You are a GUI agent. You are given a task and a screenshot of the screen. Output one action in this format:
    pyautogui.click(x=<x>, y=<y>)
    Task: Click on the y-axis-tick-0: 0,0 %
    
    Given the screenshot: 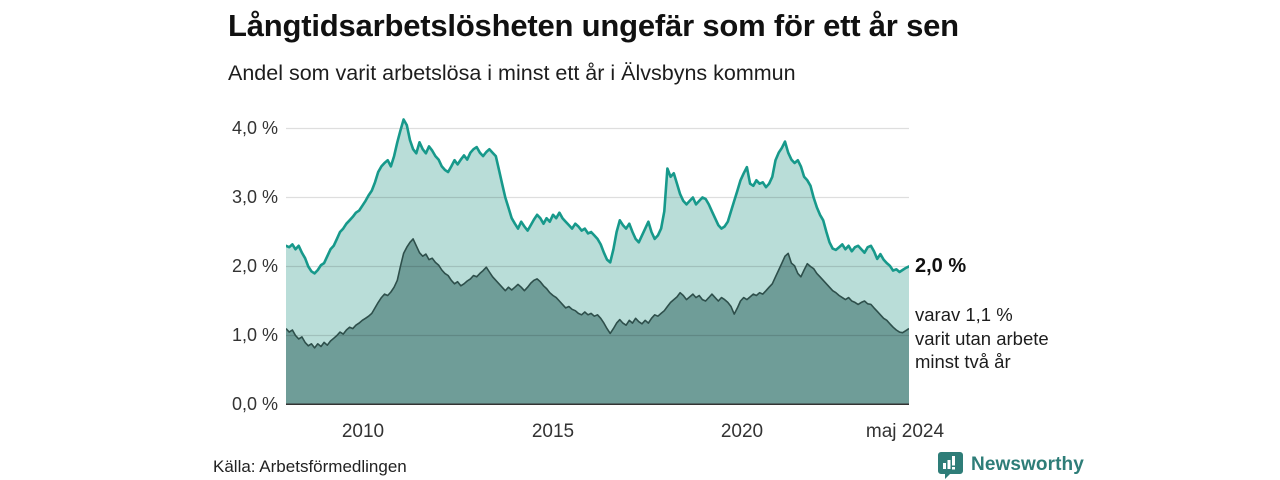 What is the action you would take?
    pyautogui.click(x=254, y=404)
    